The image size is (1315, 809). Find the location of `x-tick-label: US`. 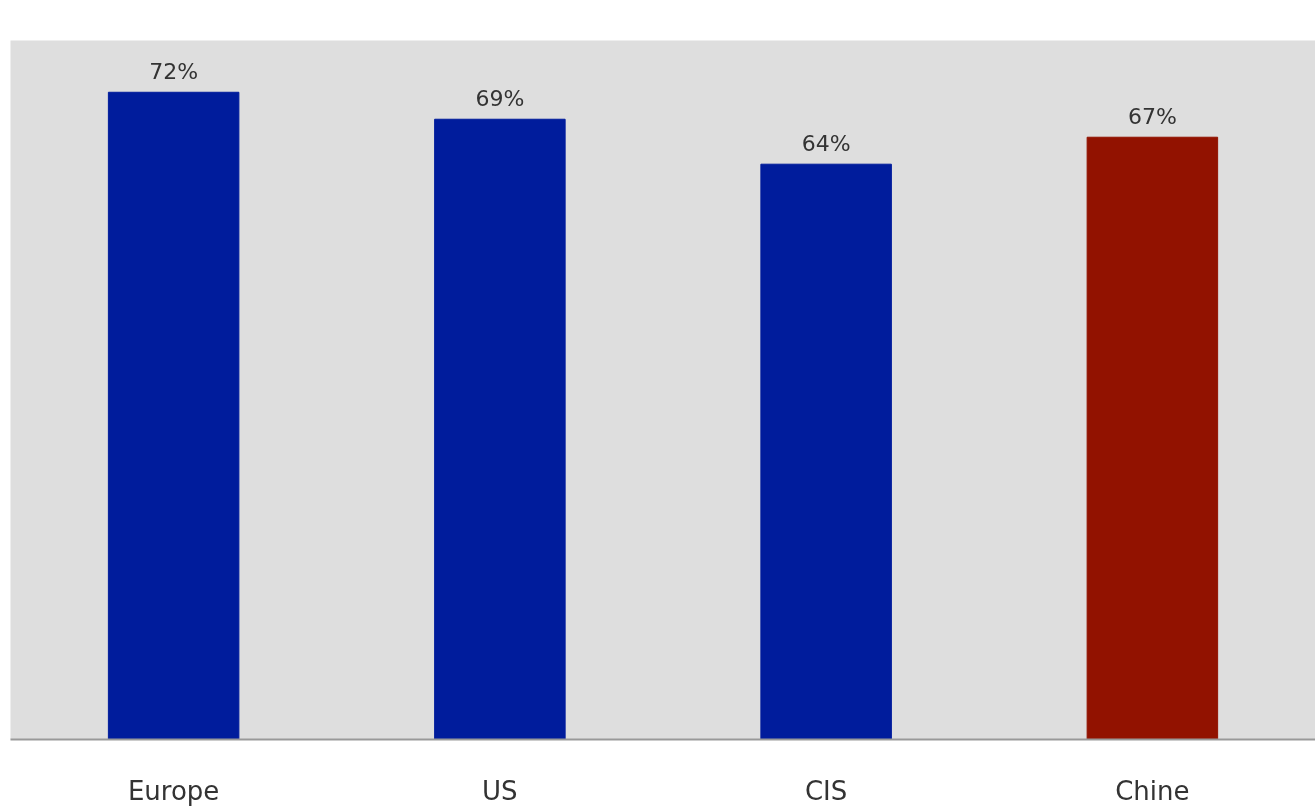

x-tick-label: US is located at coordinates (500, 790).